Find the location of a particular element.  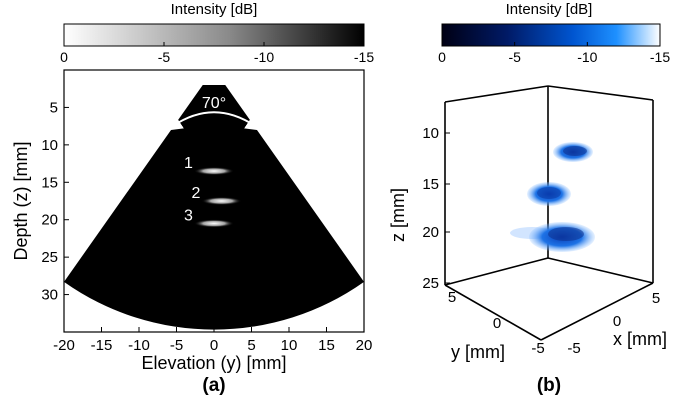

y-tick-b-label: -5 is located at coordinates (537, 348).